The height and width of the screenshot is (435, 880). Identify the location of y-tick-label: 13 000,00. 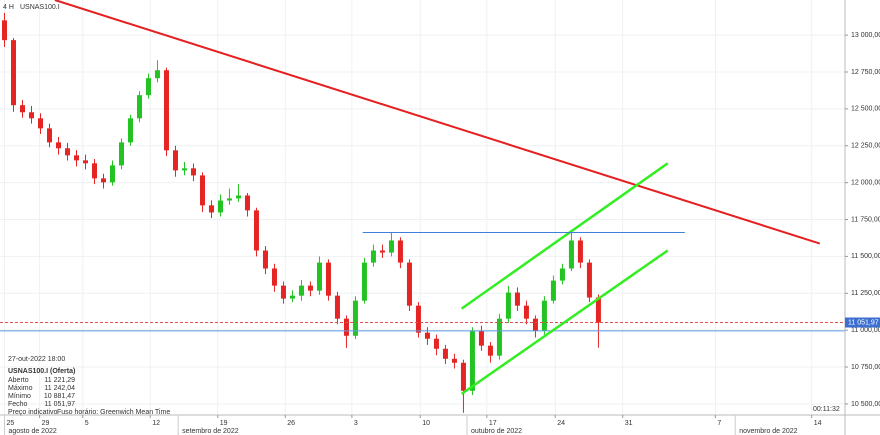
(865, 35).